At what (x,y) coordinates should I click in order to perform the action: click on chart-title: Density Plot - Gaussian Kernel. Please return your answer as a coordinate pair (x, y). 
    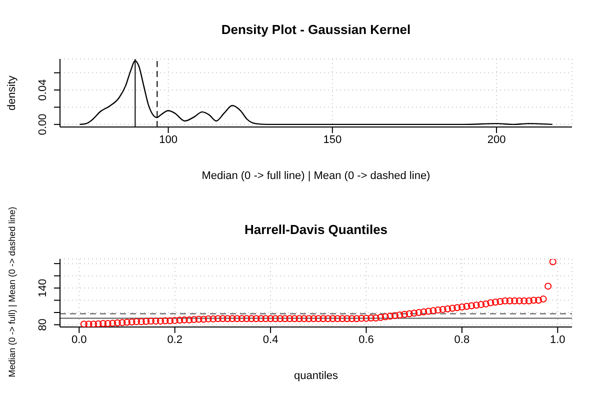
    Looking at the image, I should click on (316, 29).